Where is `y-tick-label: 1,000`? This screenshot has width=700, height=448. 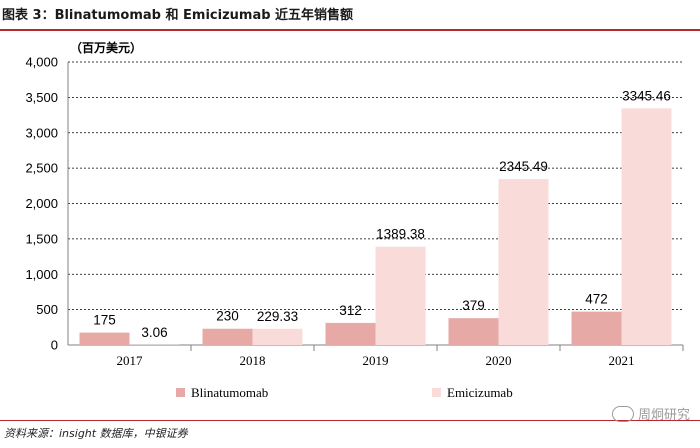
y-tick-label: 1,000 is located at coordinates (41, 274).